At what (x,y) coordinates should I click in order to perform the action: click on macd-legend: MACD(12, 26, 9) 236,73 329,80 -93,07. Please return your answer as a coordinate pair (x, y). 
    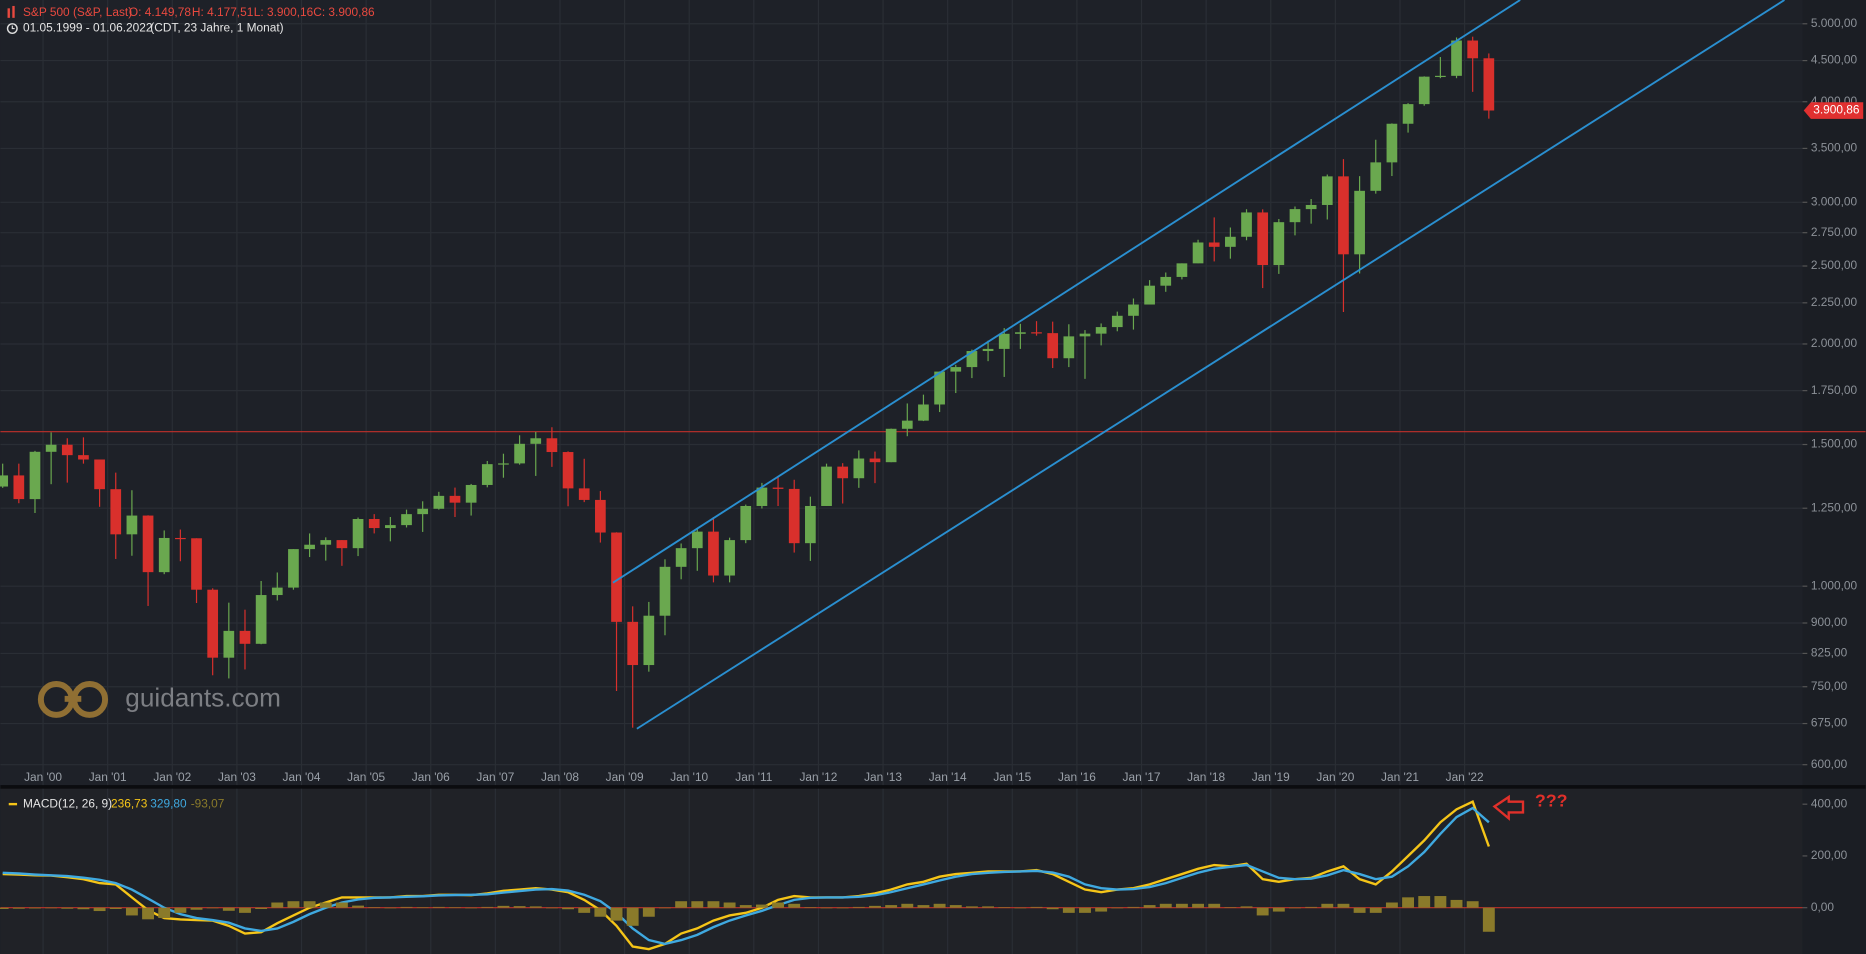
    Looking at the image, I should click on (116, 803).